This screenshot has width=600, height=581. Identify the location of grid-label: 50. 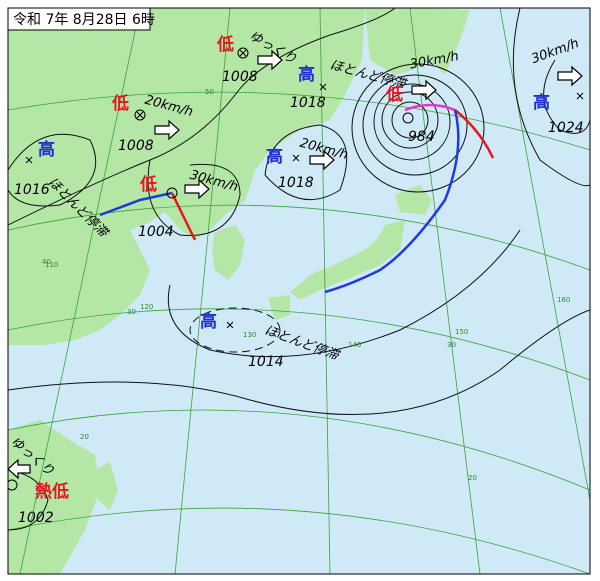
(209, 92).